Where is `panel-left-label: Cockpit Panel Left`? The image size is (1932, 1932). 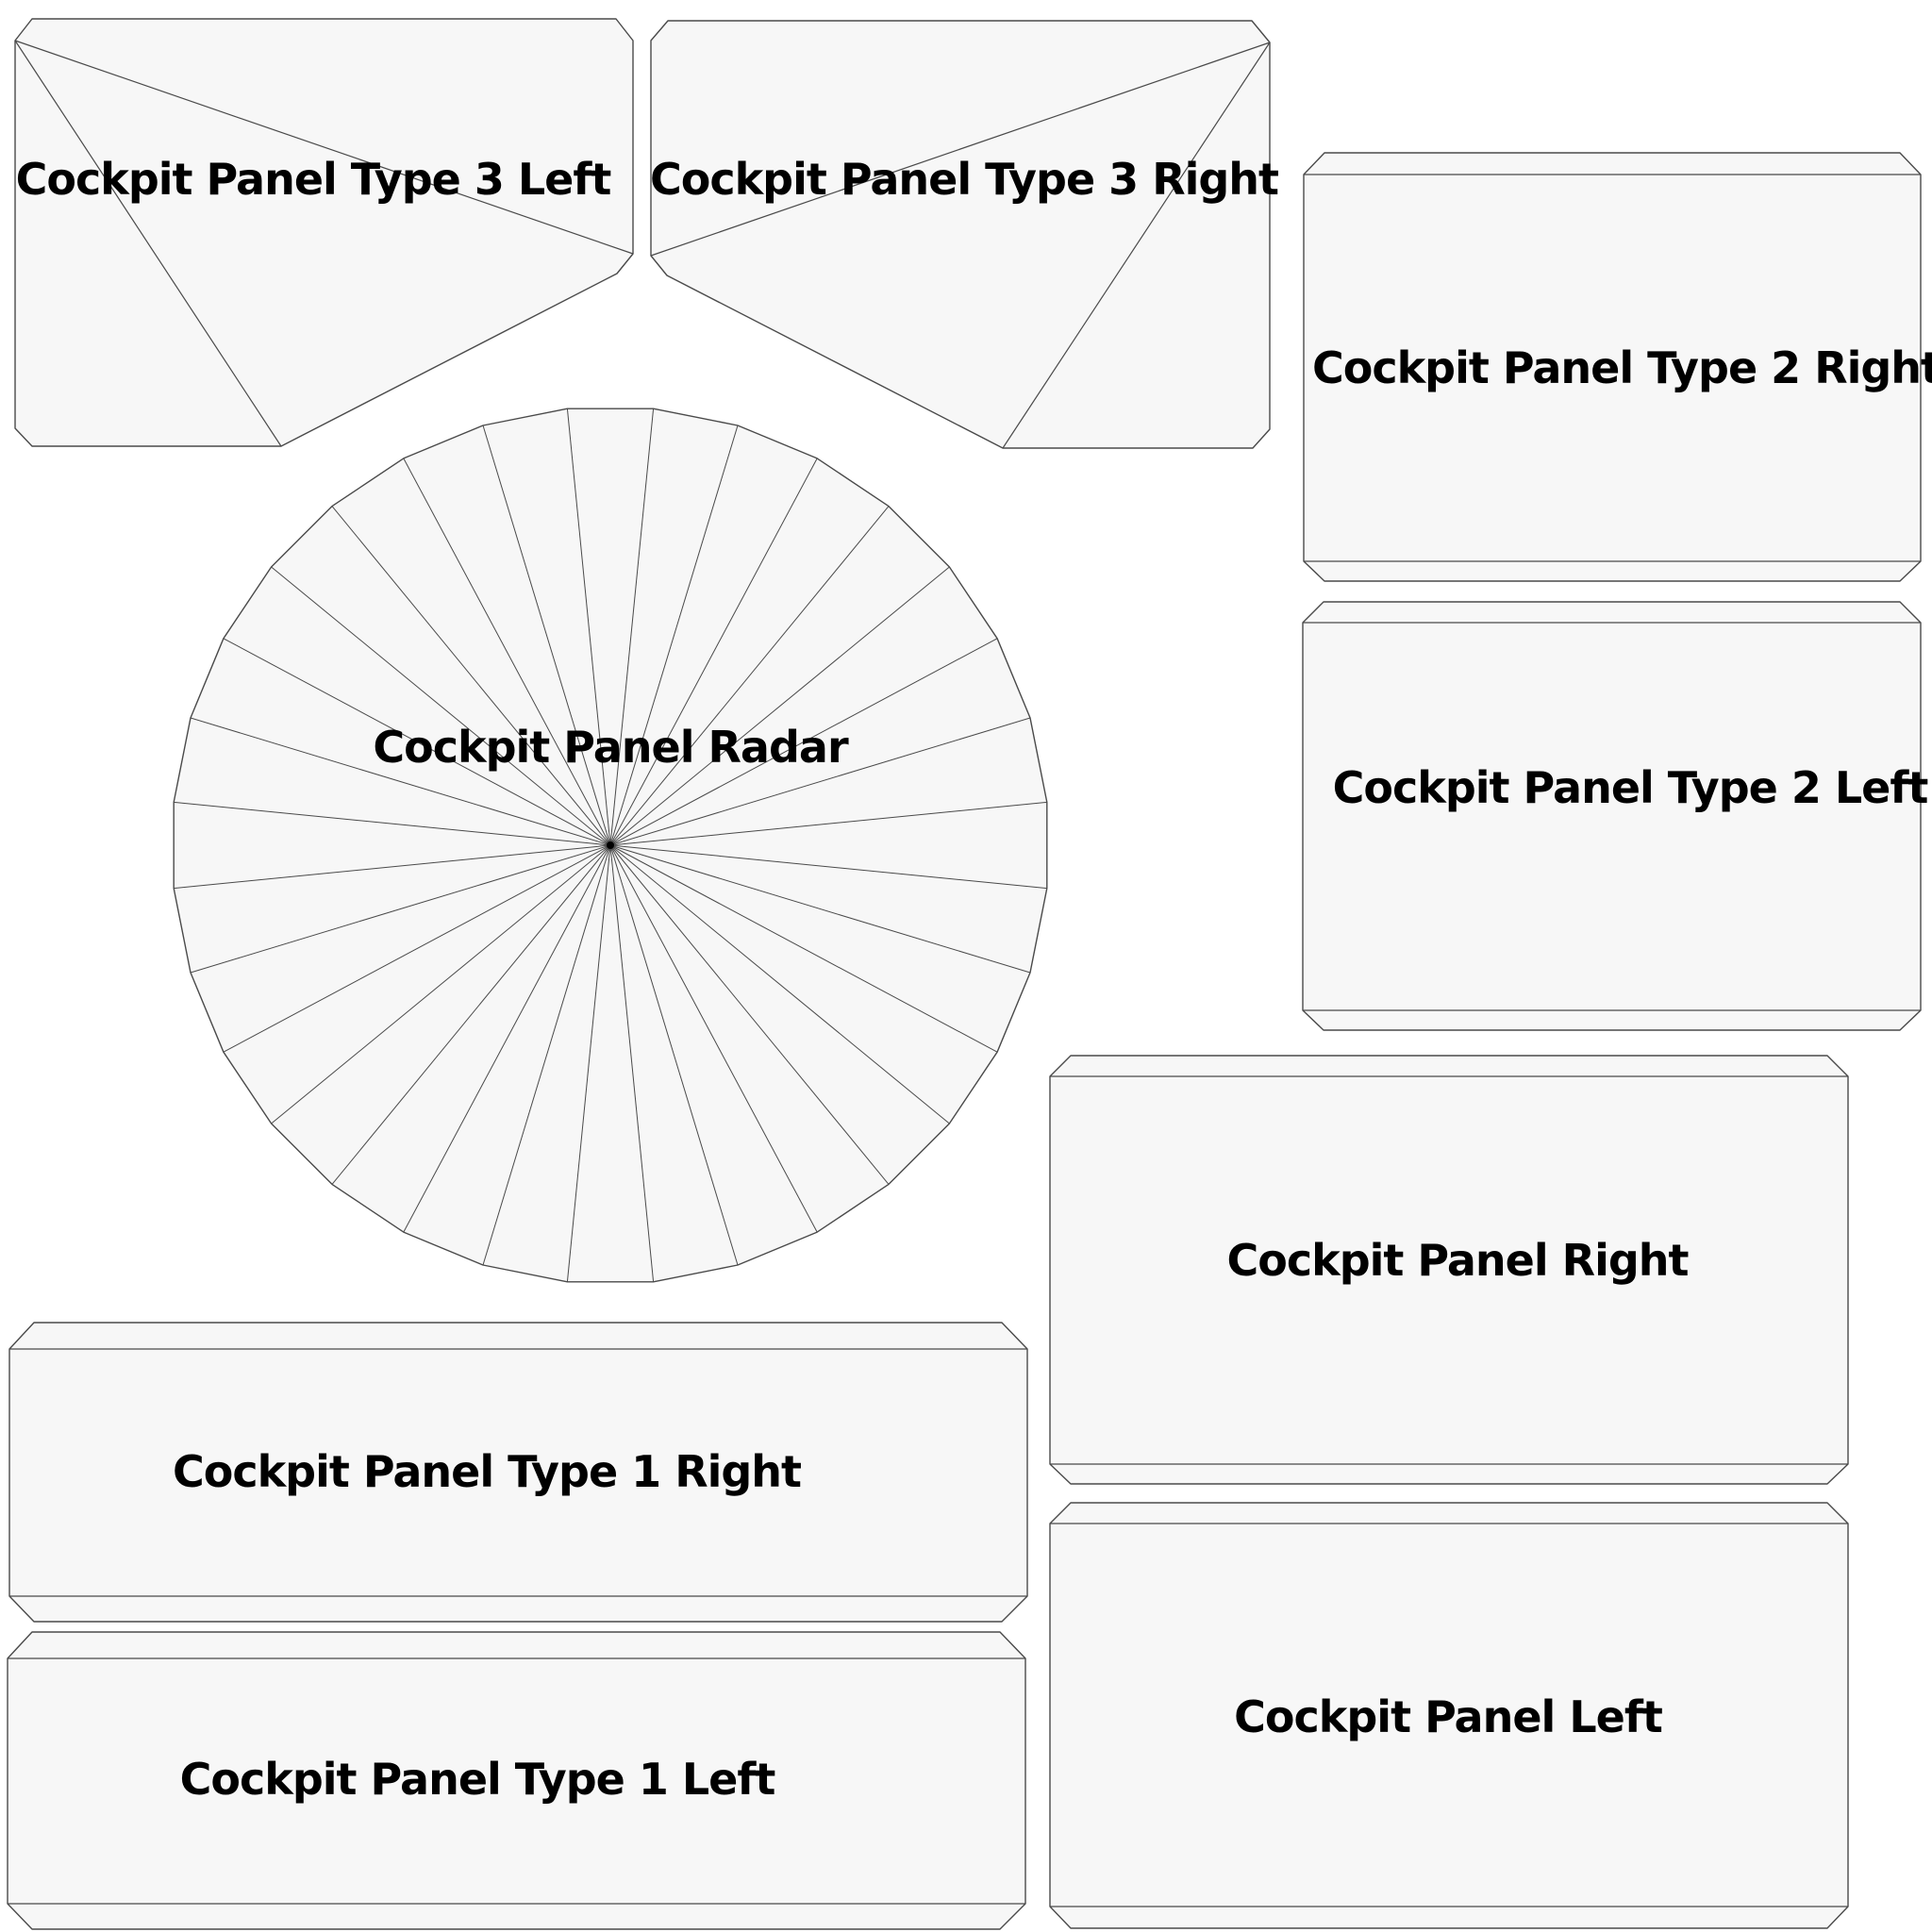 panel-left-label: Cockpit Panel Left is located at coordinates (1448, 1716).